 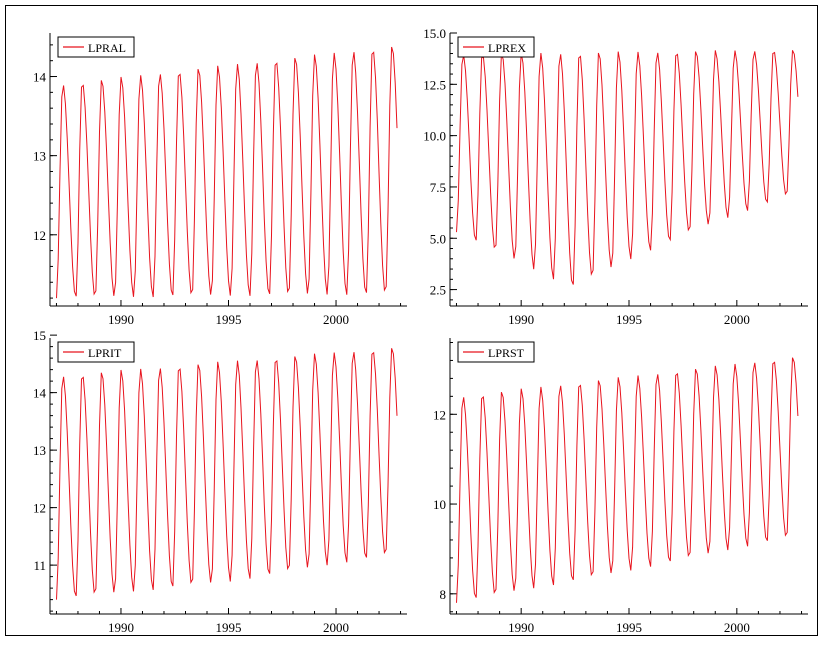 What do you see at coordinates (105, 353) in the screenshot?
I see `legend-label: LPRIT` at bounding box center [105, 353].